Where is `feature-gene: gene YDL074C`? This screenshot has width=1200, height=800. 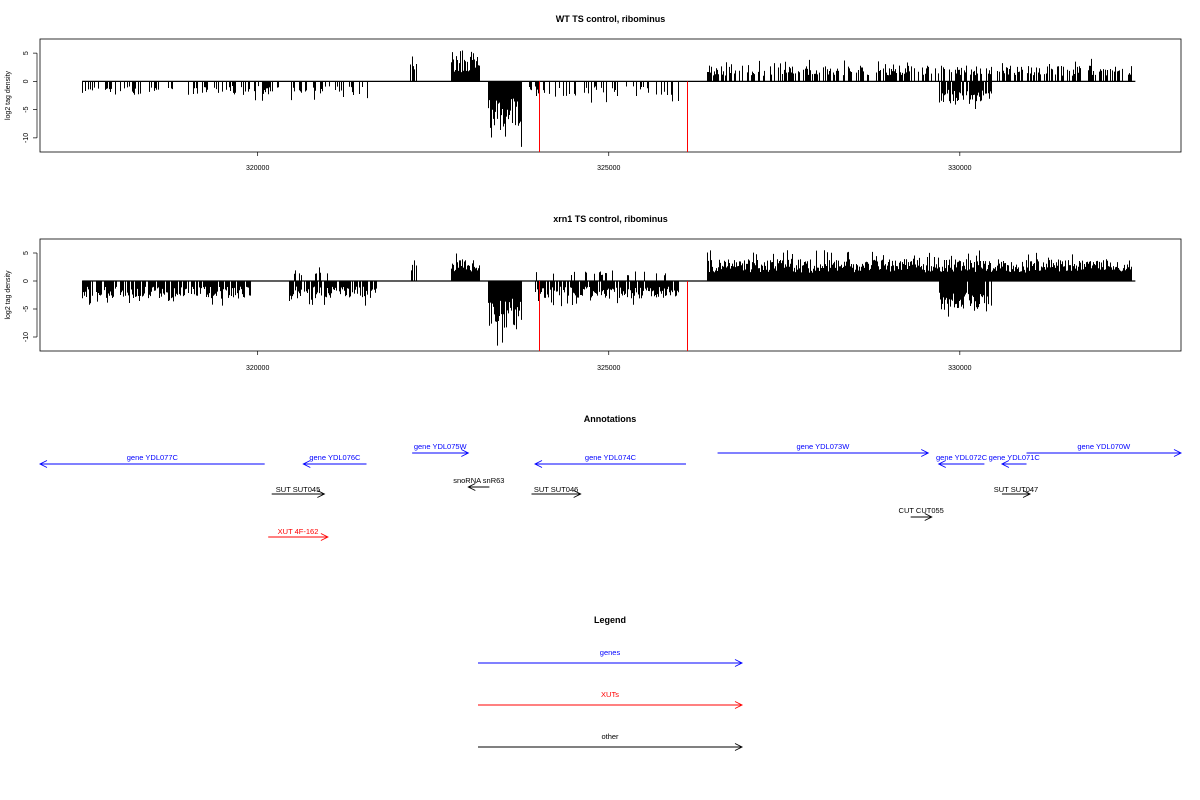
feature-gene: gene YDL074C is located at coordinates (610, 460).